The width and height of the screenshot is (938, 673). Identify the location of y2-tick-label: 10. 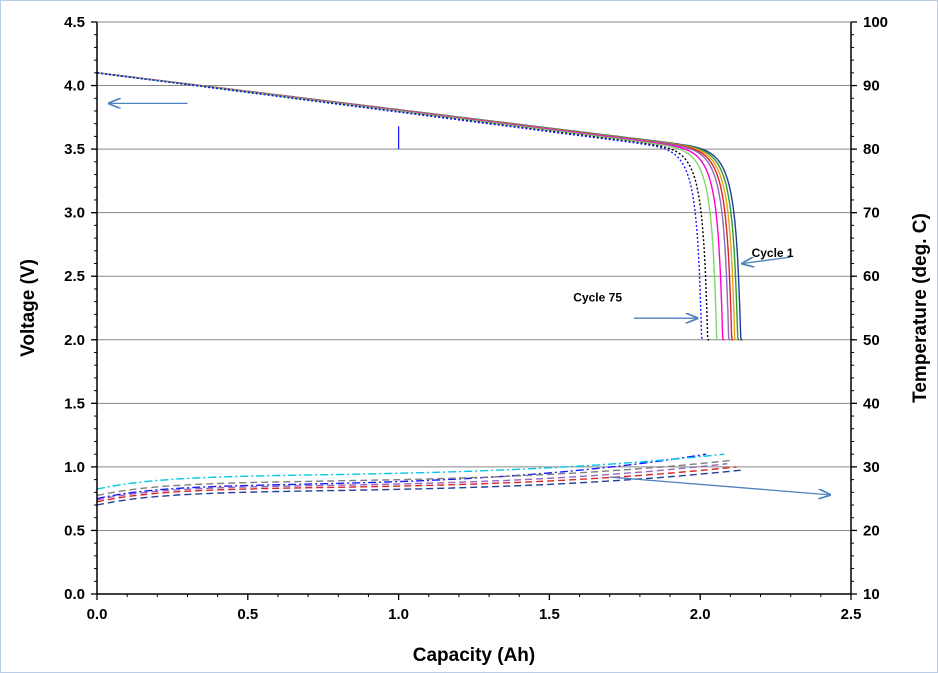
(871, 594).